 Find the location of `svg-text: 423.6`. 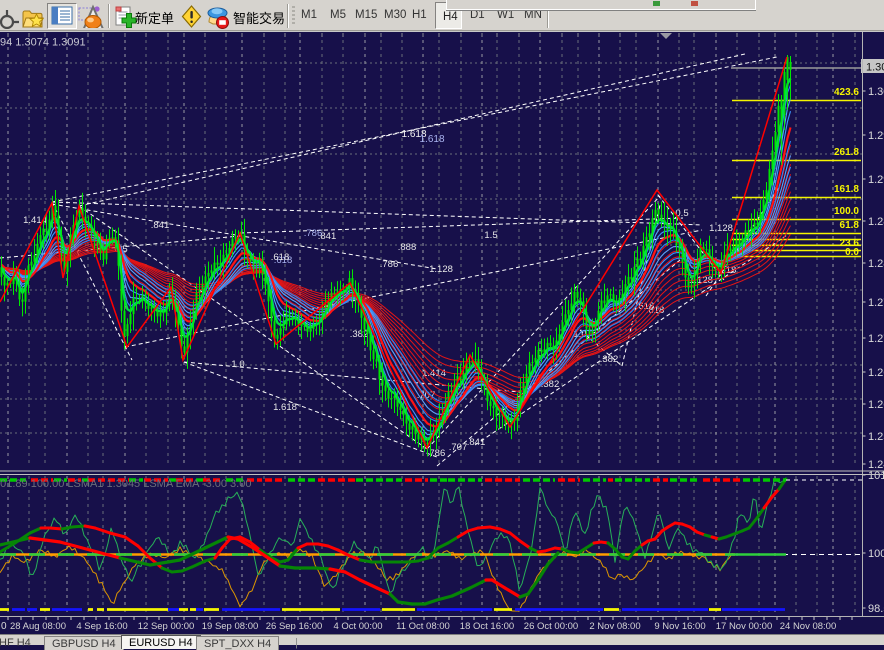

svg-text: 423.6 is located at coordinates (846, 92).